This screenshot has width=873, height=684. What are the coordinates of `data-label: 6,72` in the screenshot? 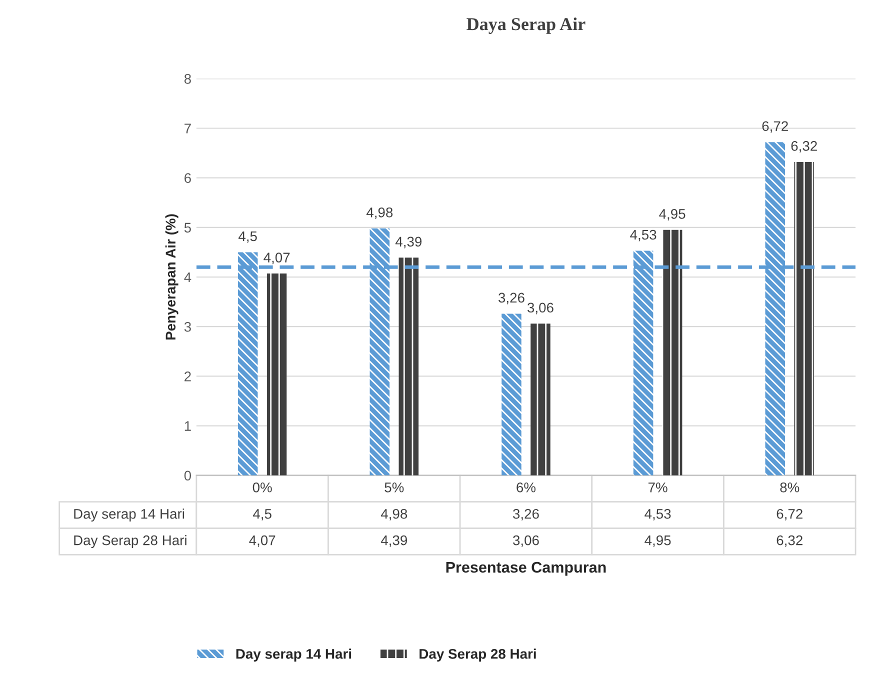 It's located at (789, 514).